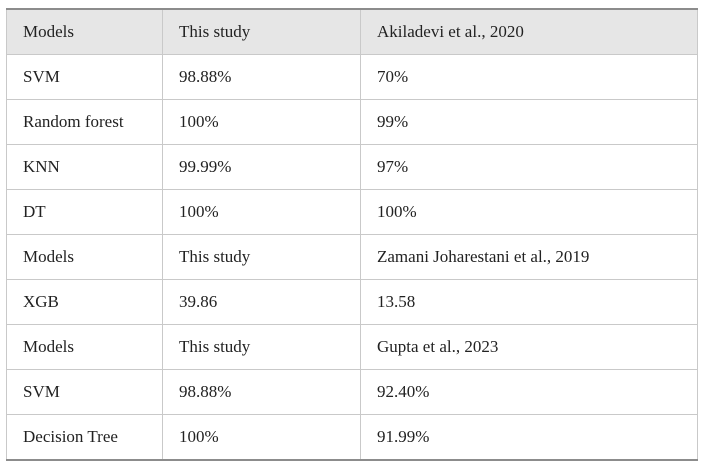 The height and width of the screenshot is (461, 702). Describe the element at coordinates (529, 212) in the screenshot. I see `reference-value-cell: 100%` at that location.